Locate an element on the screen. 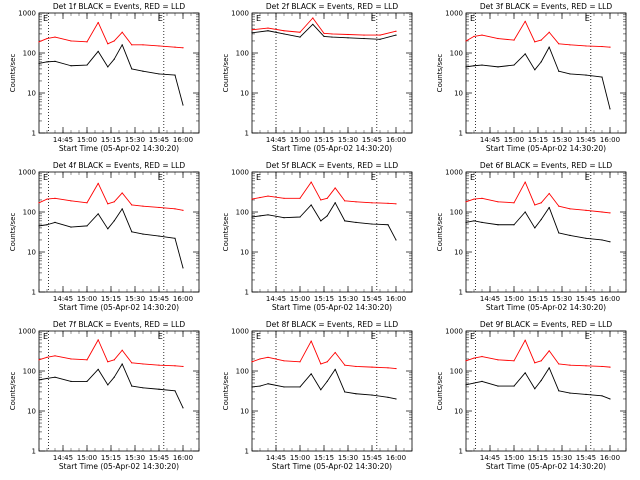  x-tick-label: 15:30 is located at coordinates (135, 140).